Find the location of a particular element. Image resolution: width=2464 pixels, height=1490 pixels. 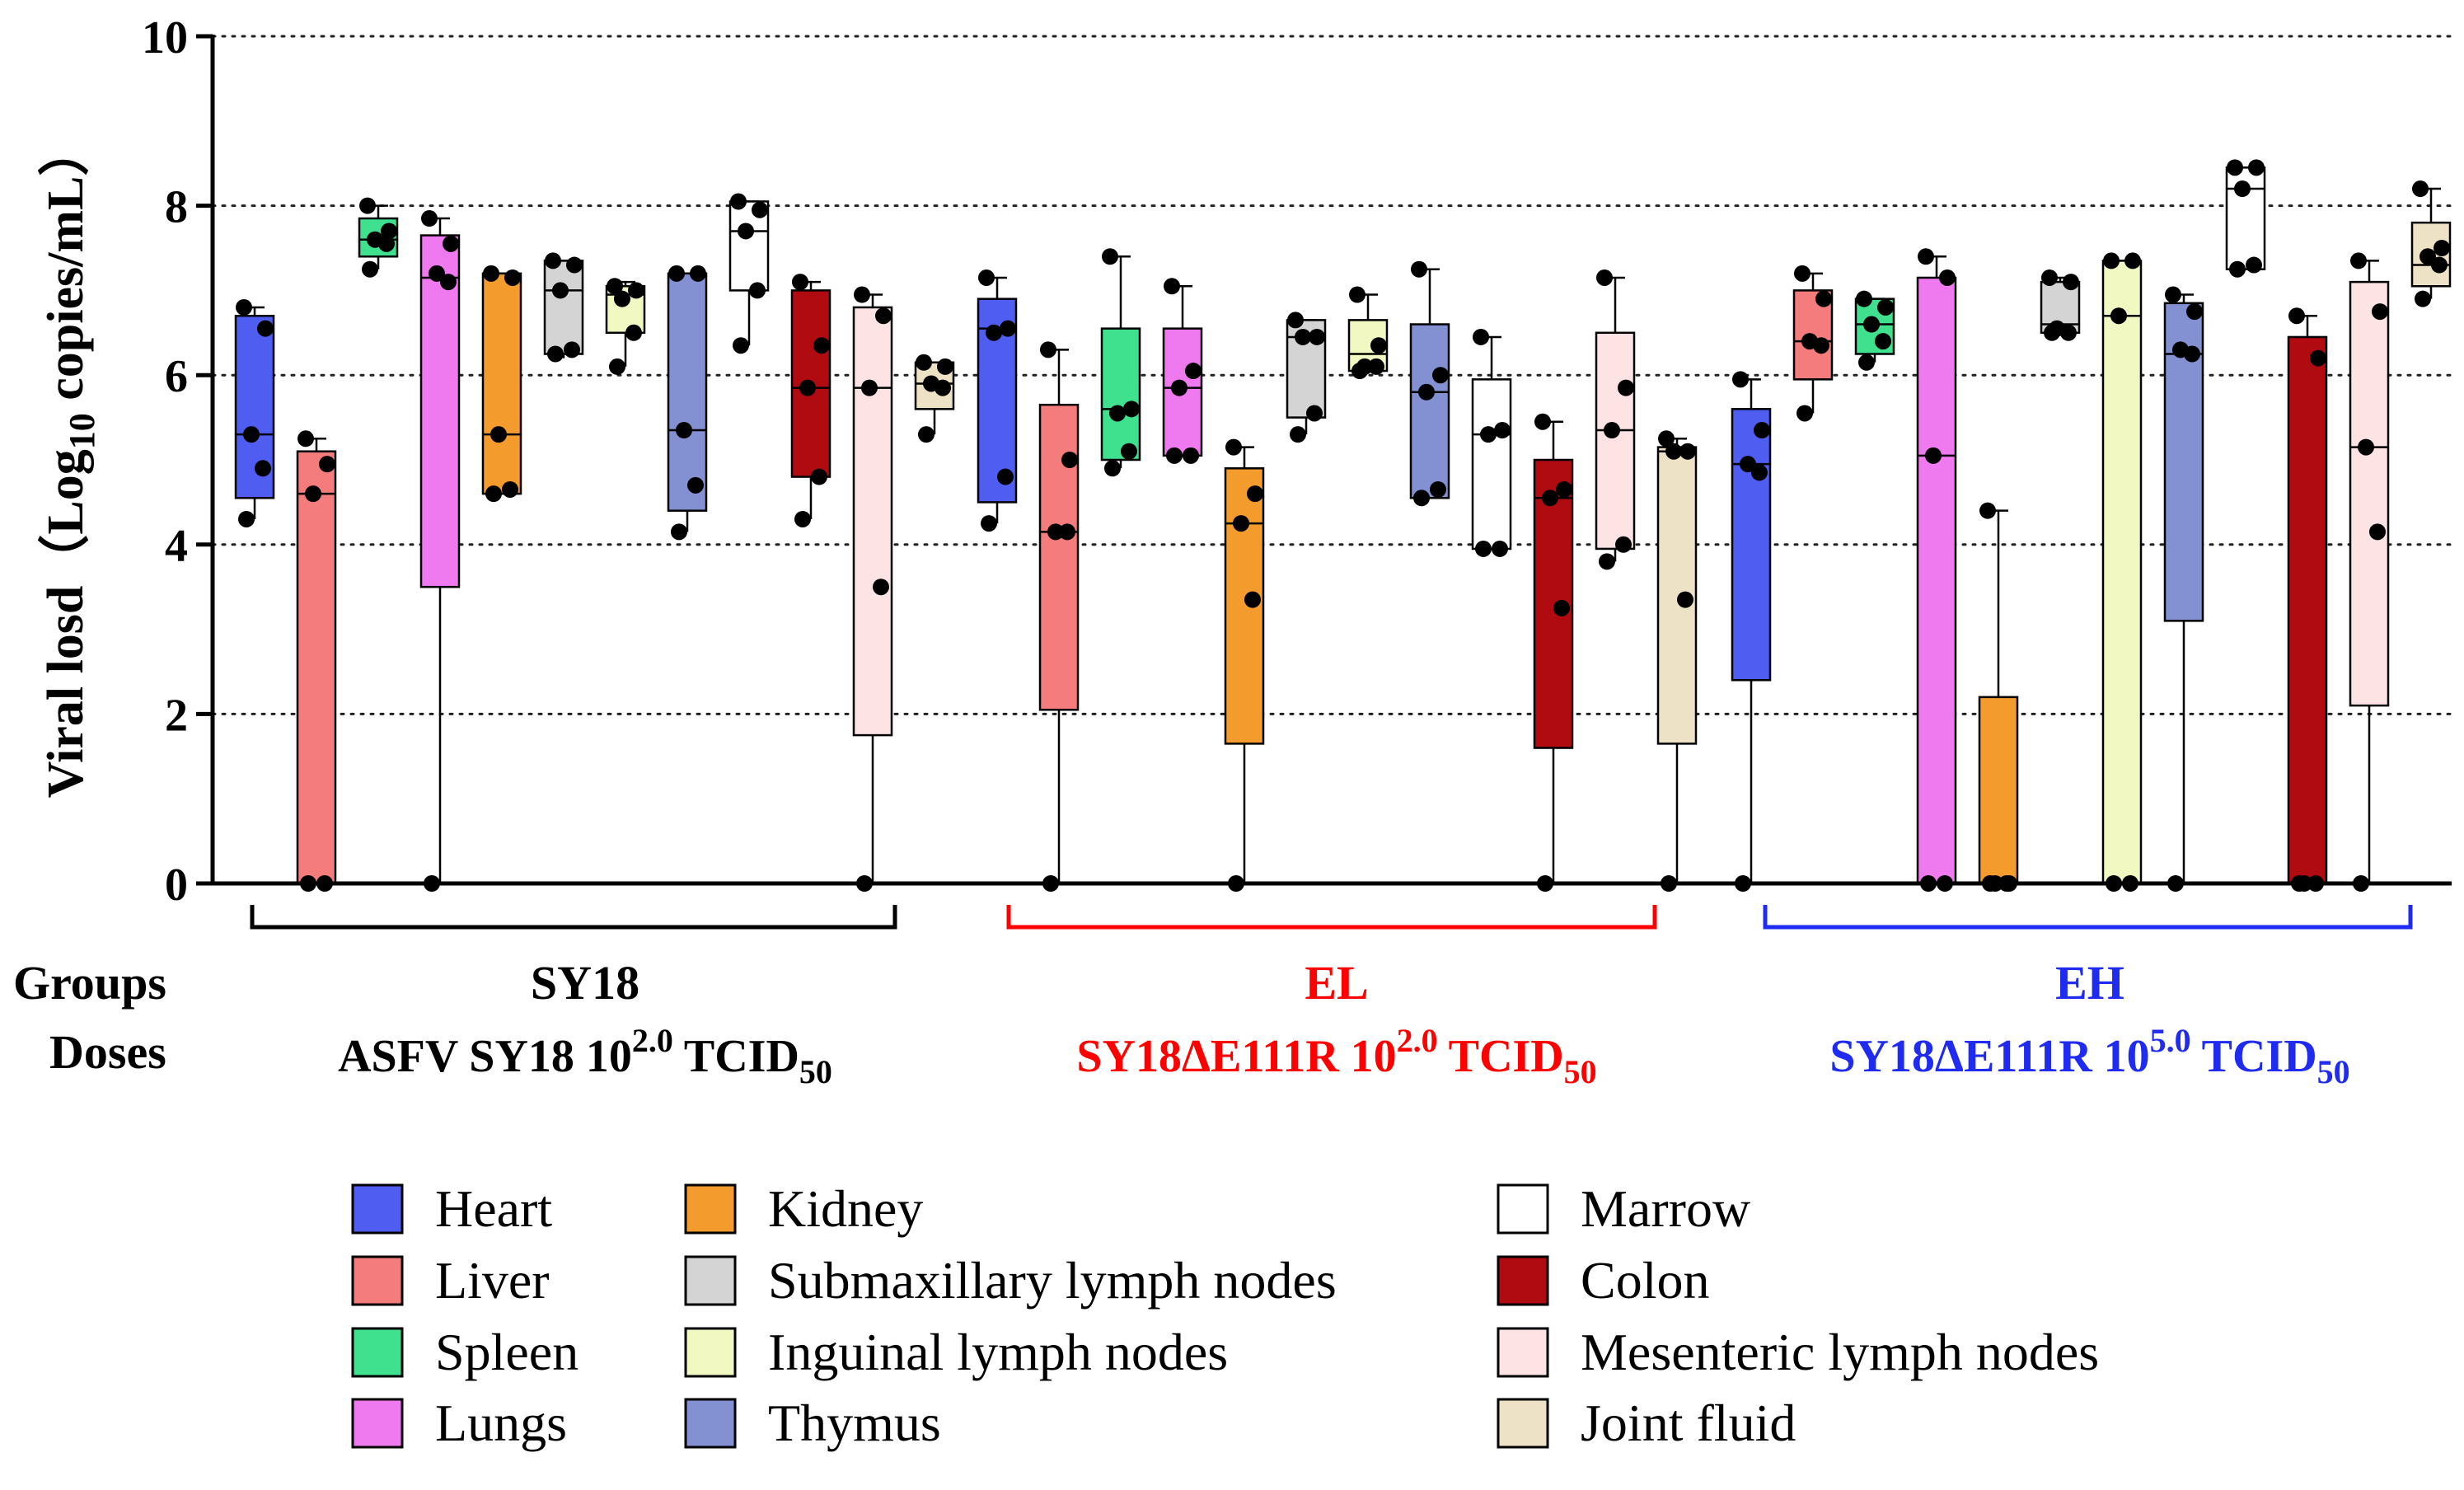

doses-row-label: Doses is located at coordinates (107, 1052).